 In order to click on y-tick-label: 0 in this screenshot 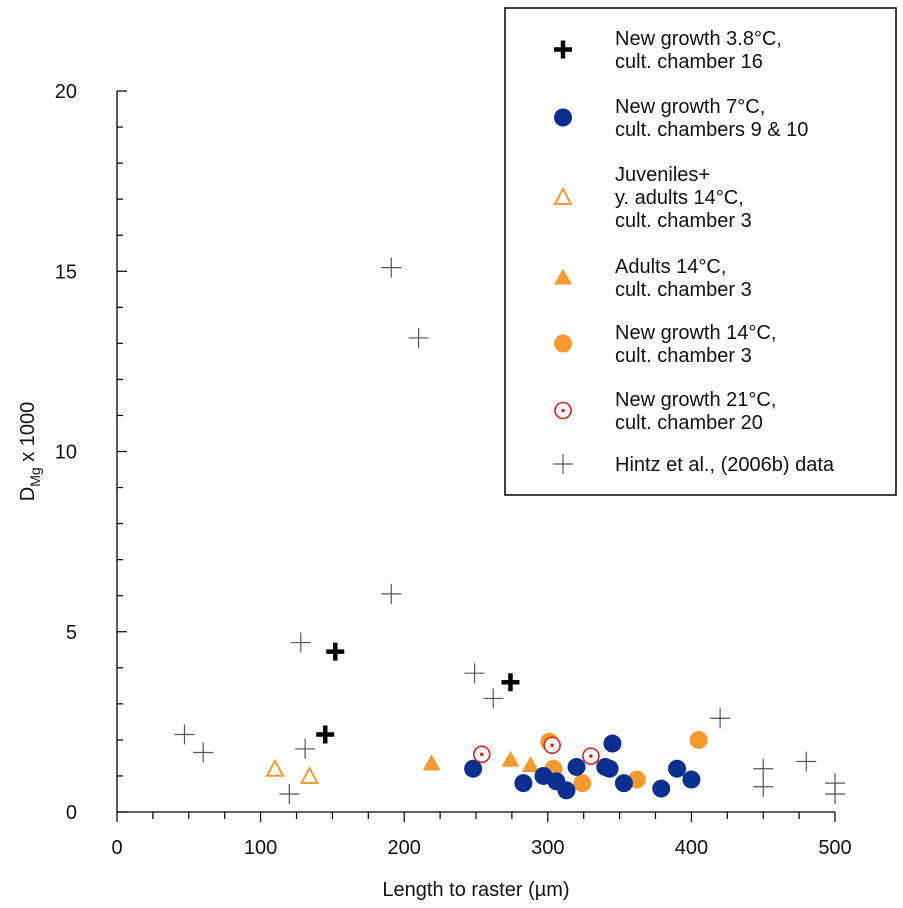, I will do `click(71, 813)`.